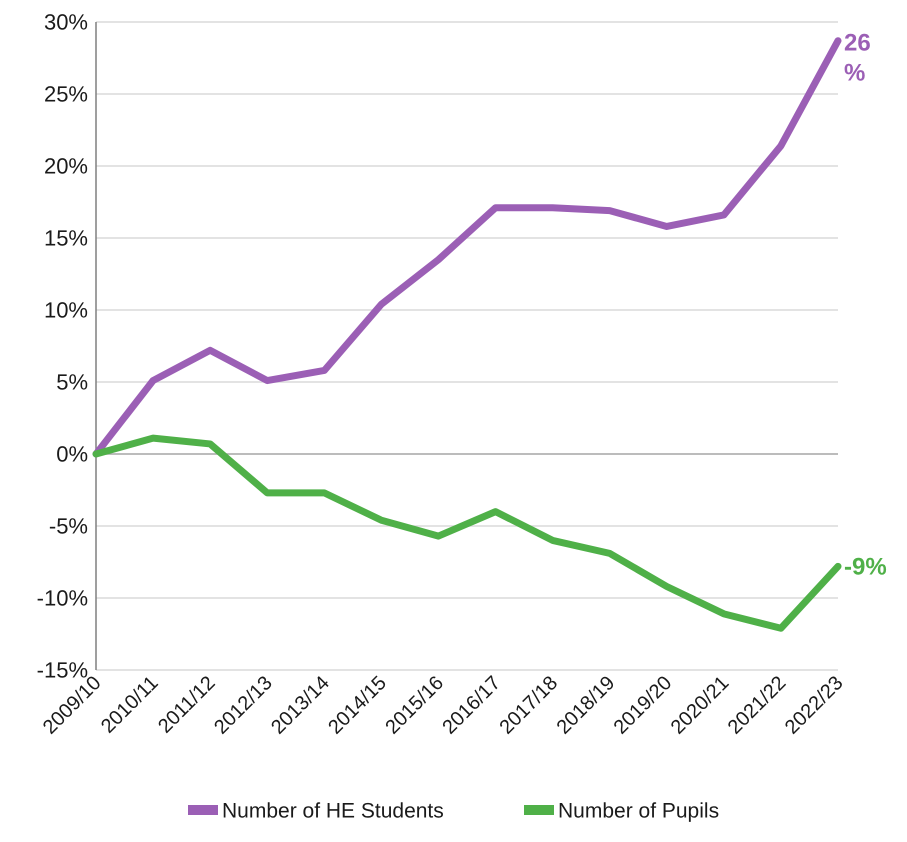  I want to click on y-tick-label: 0%, so click(72, 454).